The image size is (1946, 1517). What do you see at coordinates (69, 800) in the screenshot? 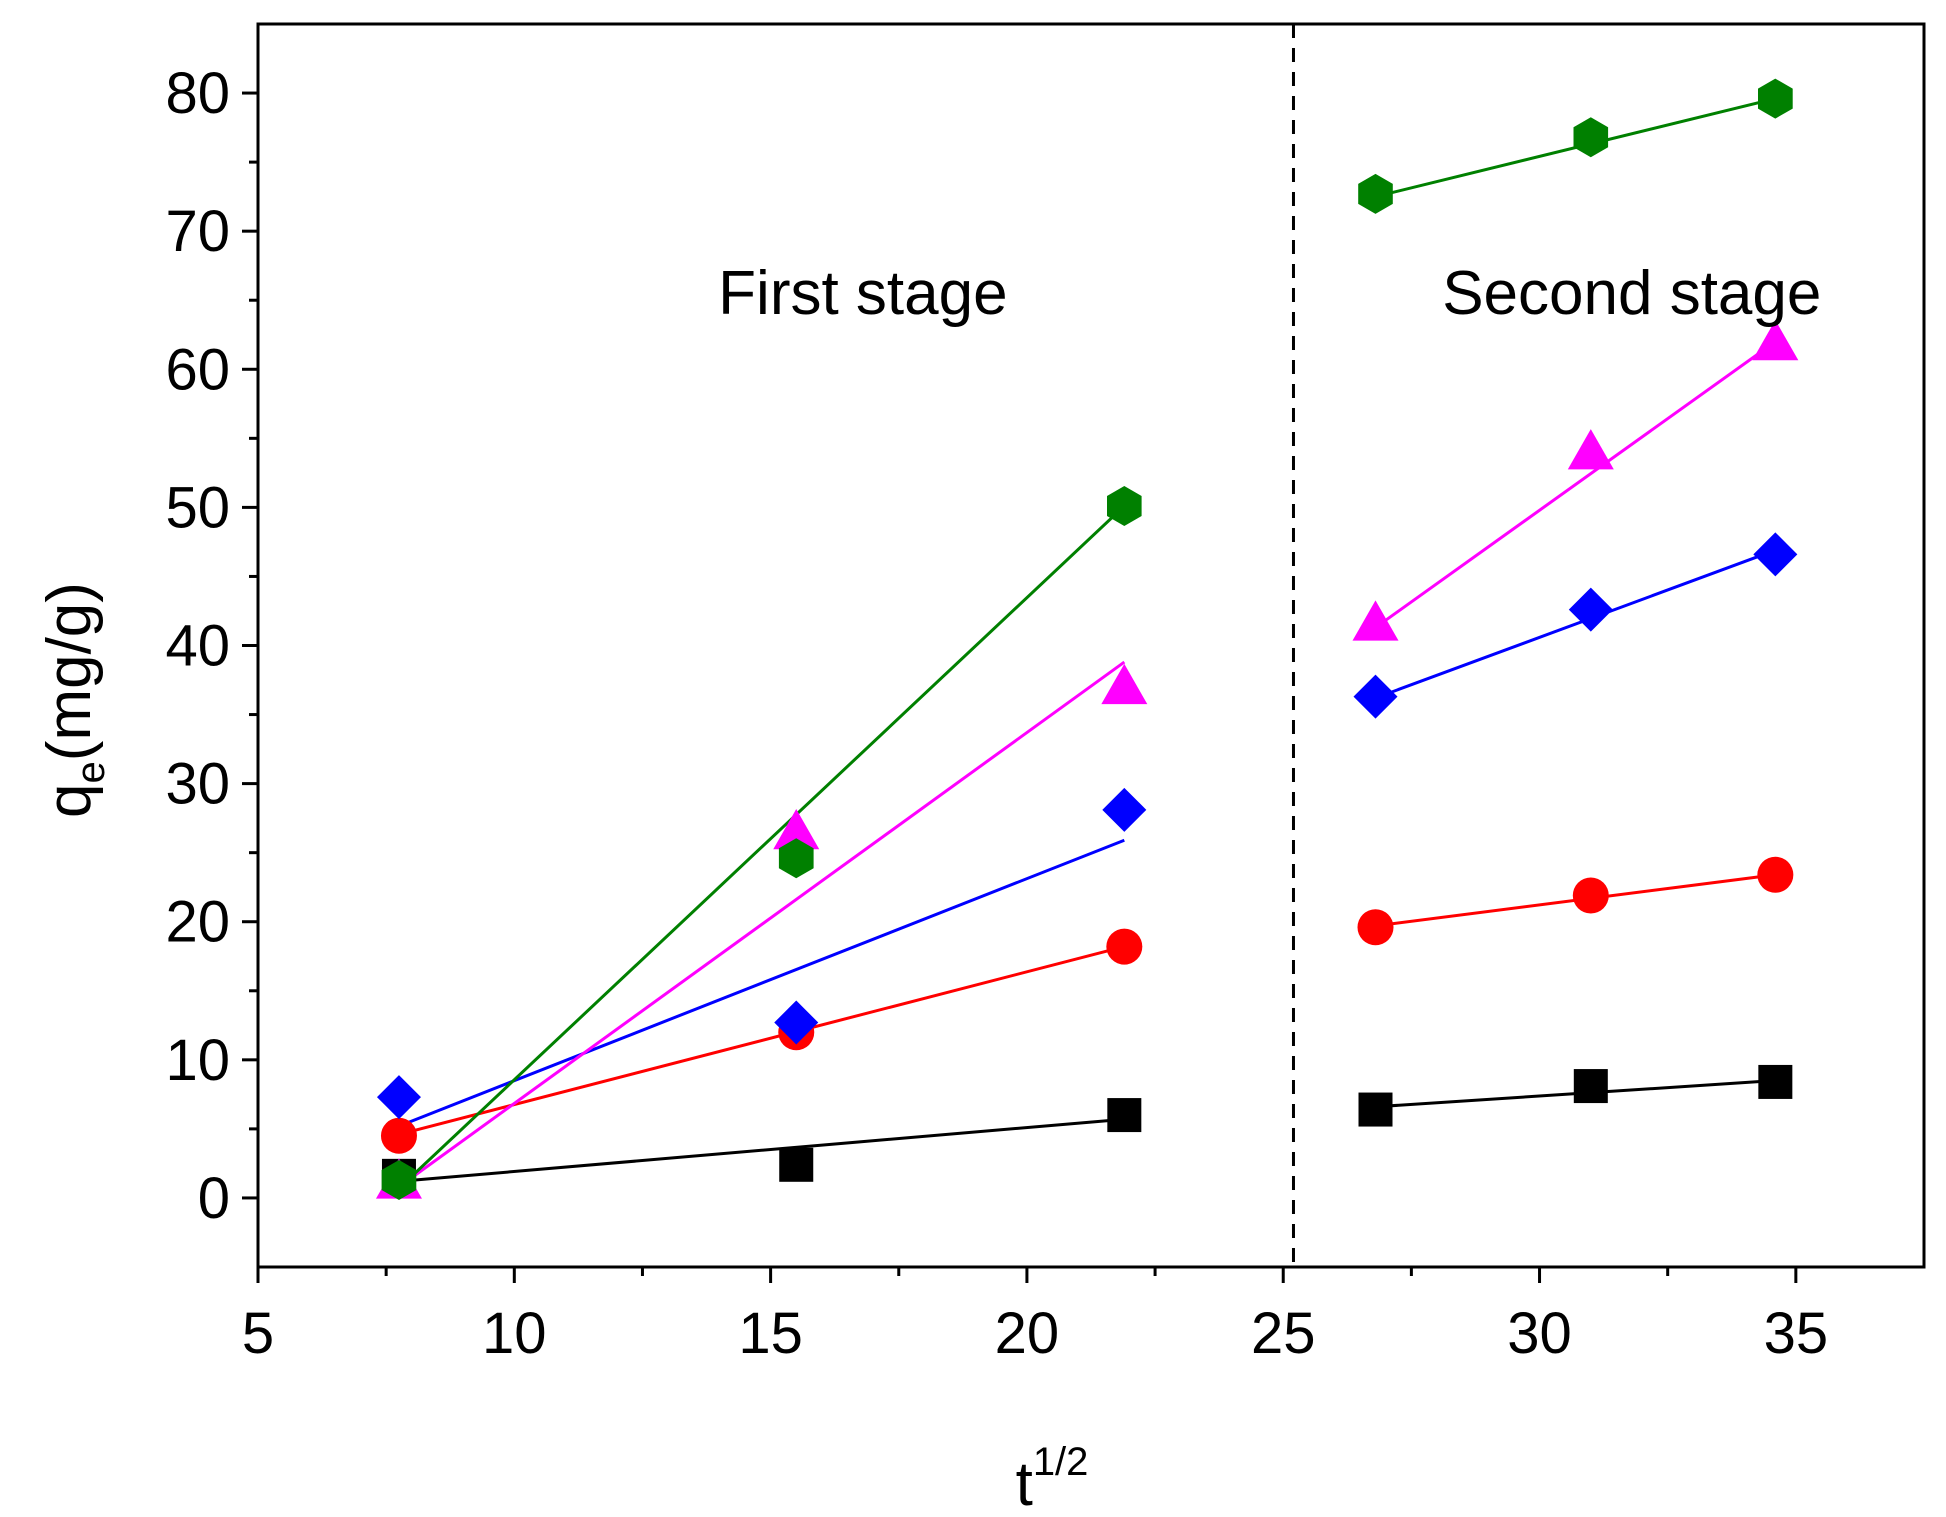
I see `y-axis-title-base: q` at bounding box center [69, 800].